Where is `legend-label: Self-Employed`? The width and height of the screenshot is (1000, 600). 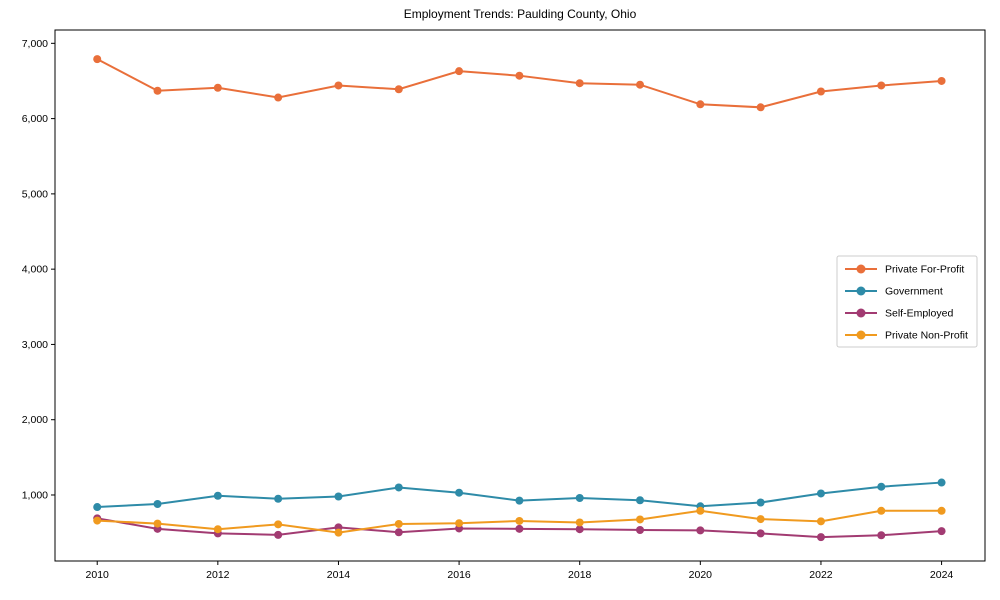 legend-label: Self-Employed is located at coordinates (919, 314).